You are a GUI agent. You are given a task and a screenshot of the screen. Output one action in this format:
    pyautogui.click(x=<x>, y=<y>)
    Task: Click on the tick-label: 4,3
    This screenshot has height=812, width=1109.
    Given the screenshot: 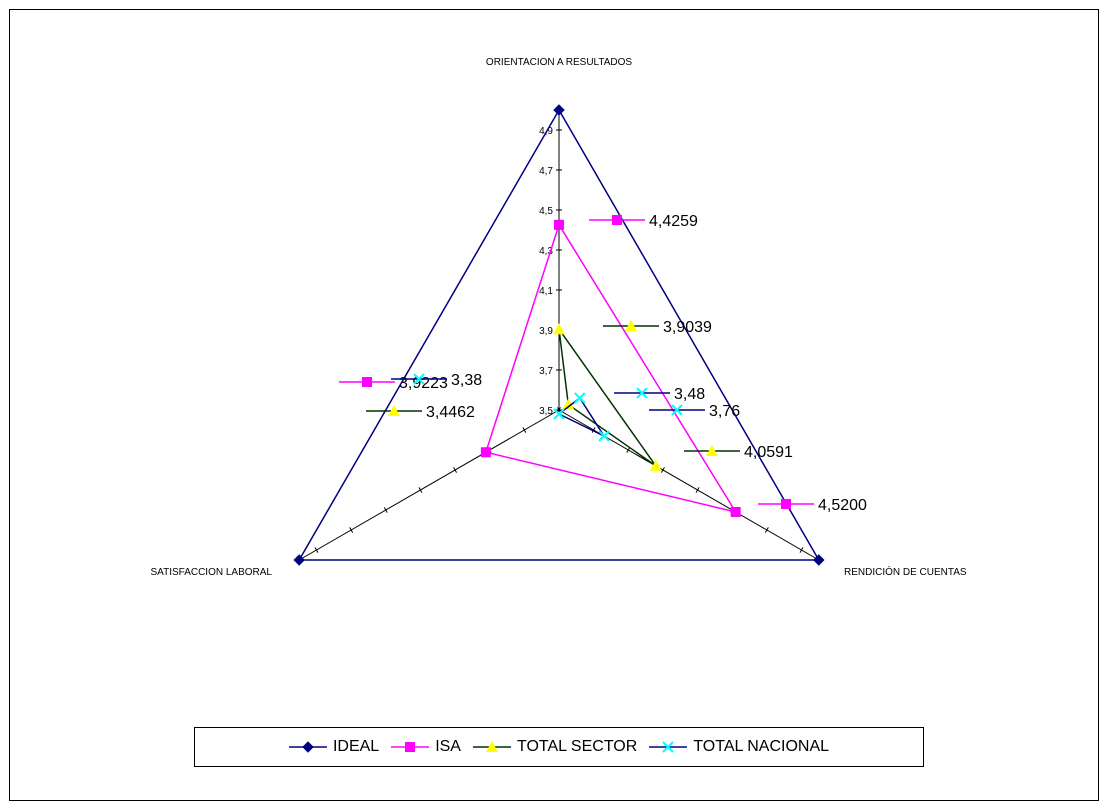 What is the action you would take?
    pyautogui.click(x=546, y=251)
    